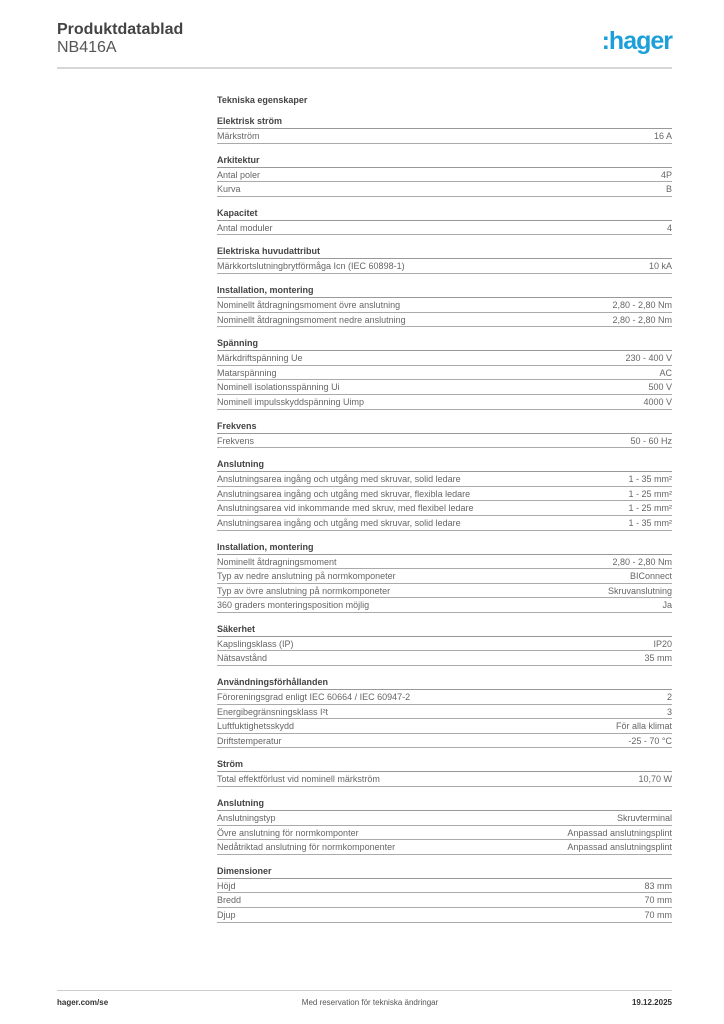 This screenshot has width=724, height=1024. Describe the element at coordinates (444, 402) in the screenshot. I see `spec-row: Nominell impulsskyddspänning Uimp 4000 V` at that location.